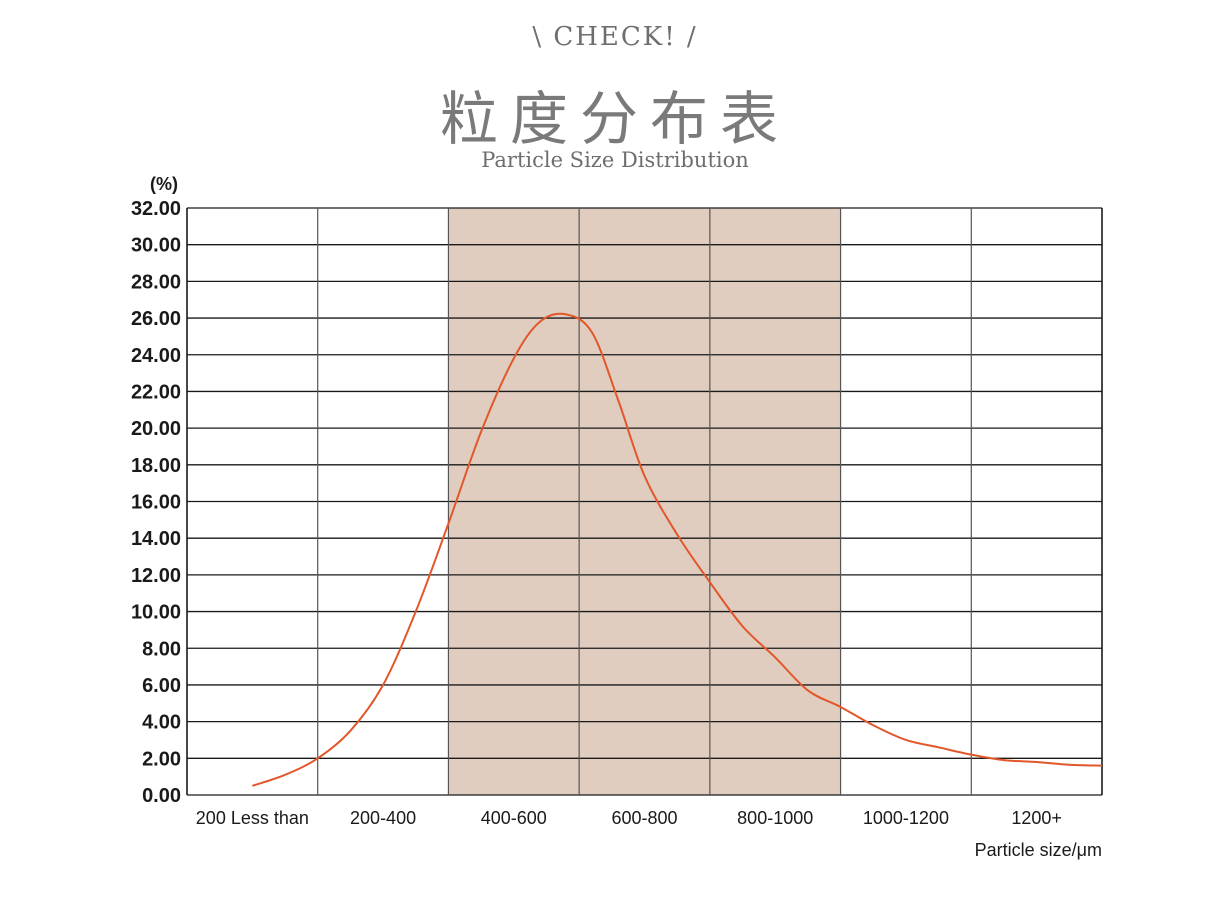 The height and width of the screenshot is (907, 1230). I want to click on y-tick-label-10: 20.00, so click(156, 429).